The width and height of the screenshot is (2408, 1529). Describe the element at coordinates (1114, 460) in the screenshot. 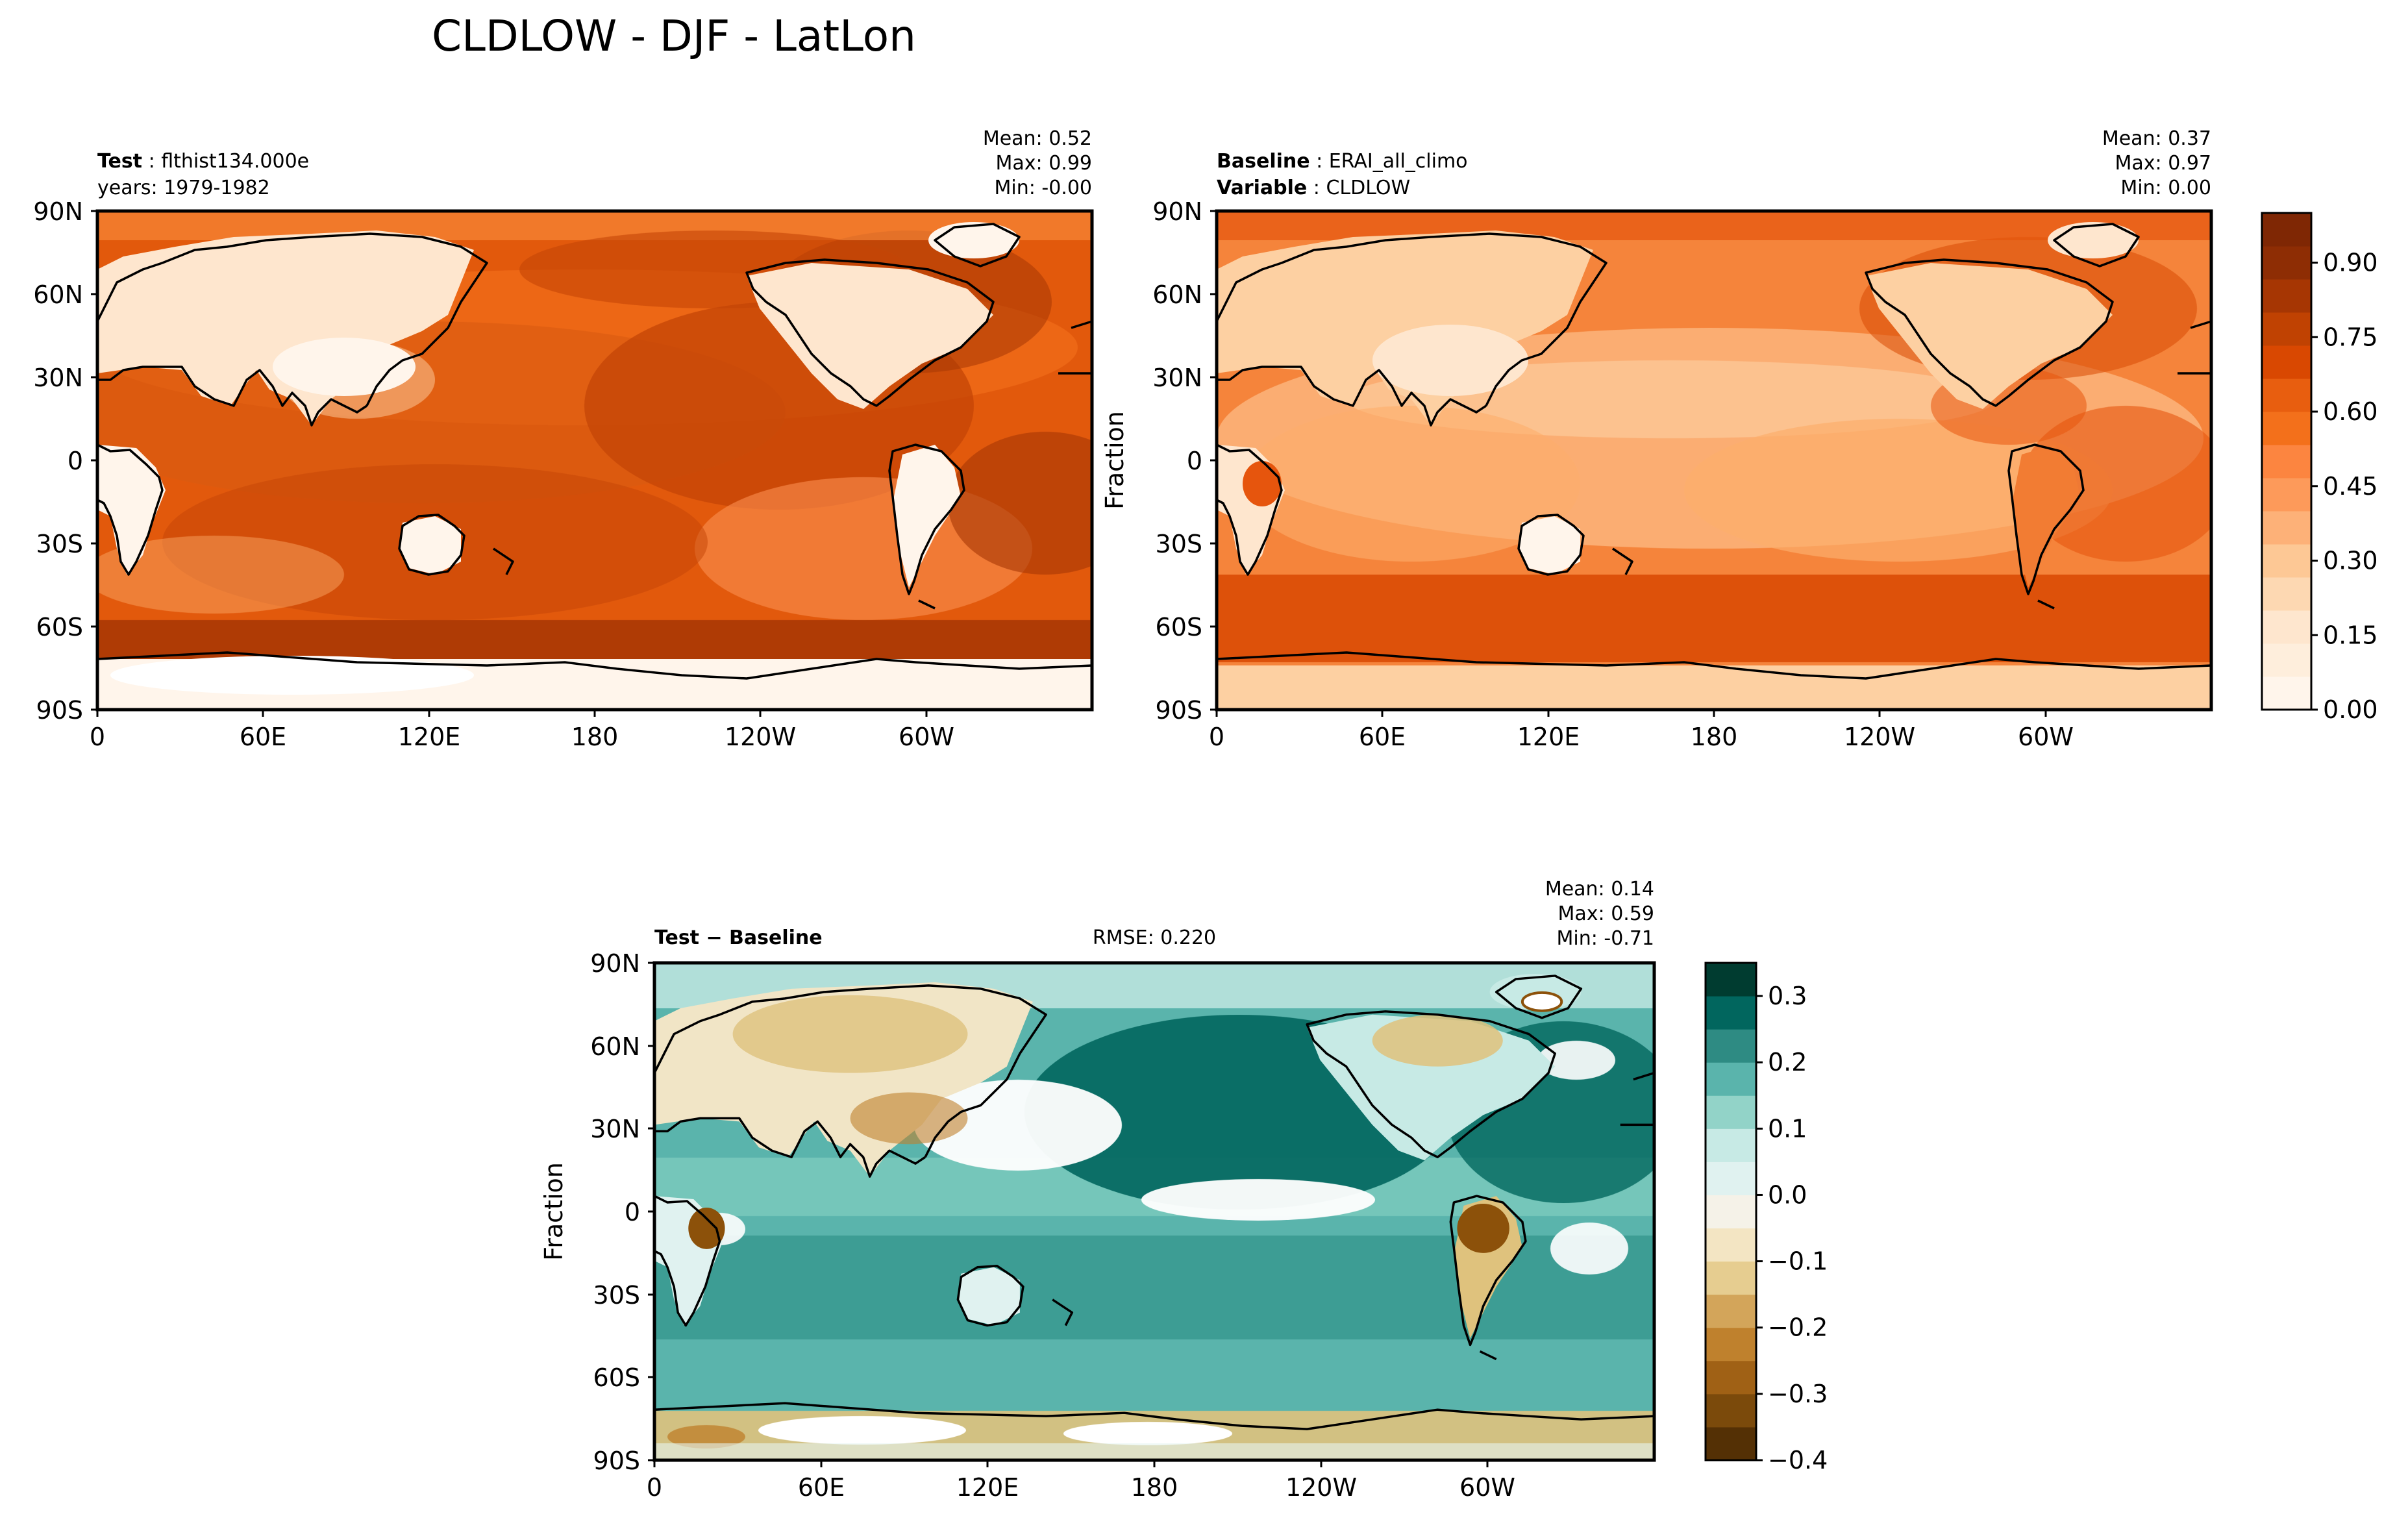

I see `baseline-ylabel: Fraction` at that location.